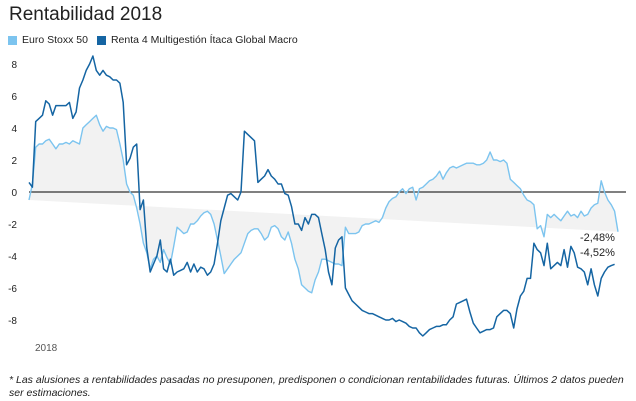  I want to click on y-tick-label: 8, so click(14, 65).